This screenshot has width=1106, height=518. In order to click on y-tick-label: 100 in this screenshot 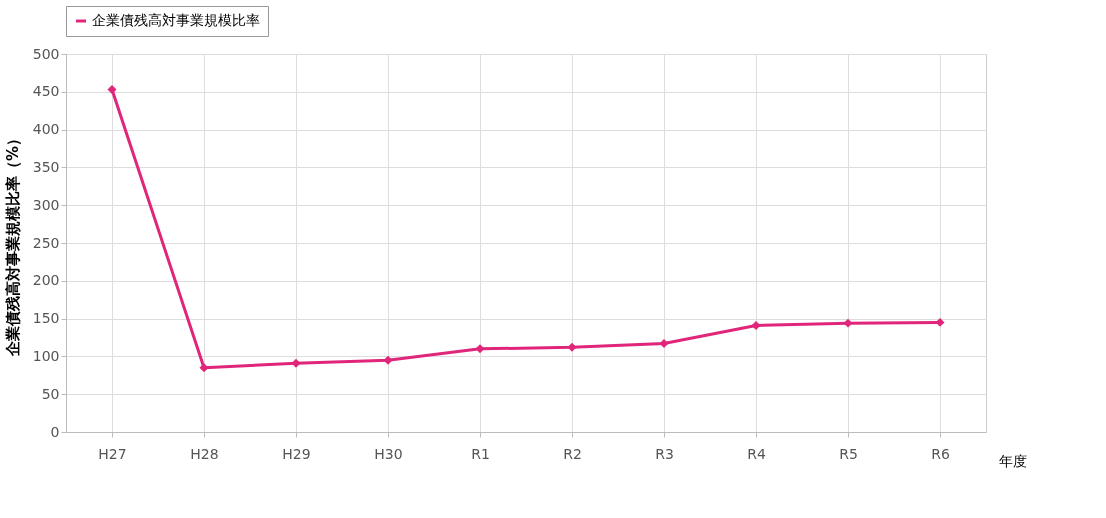, I will do `click(46, 355)`.